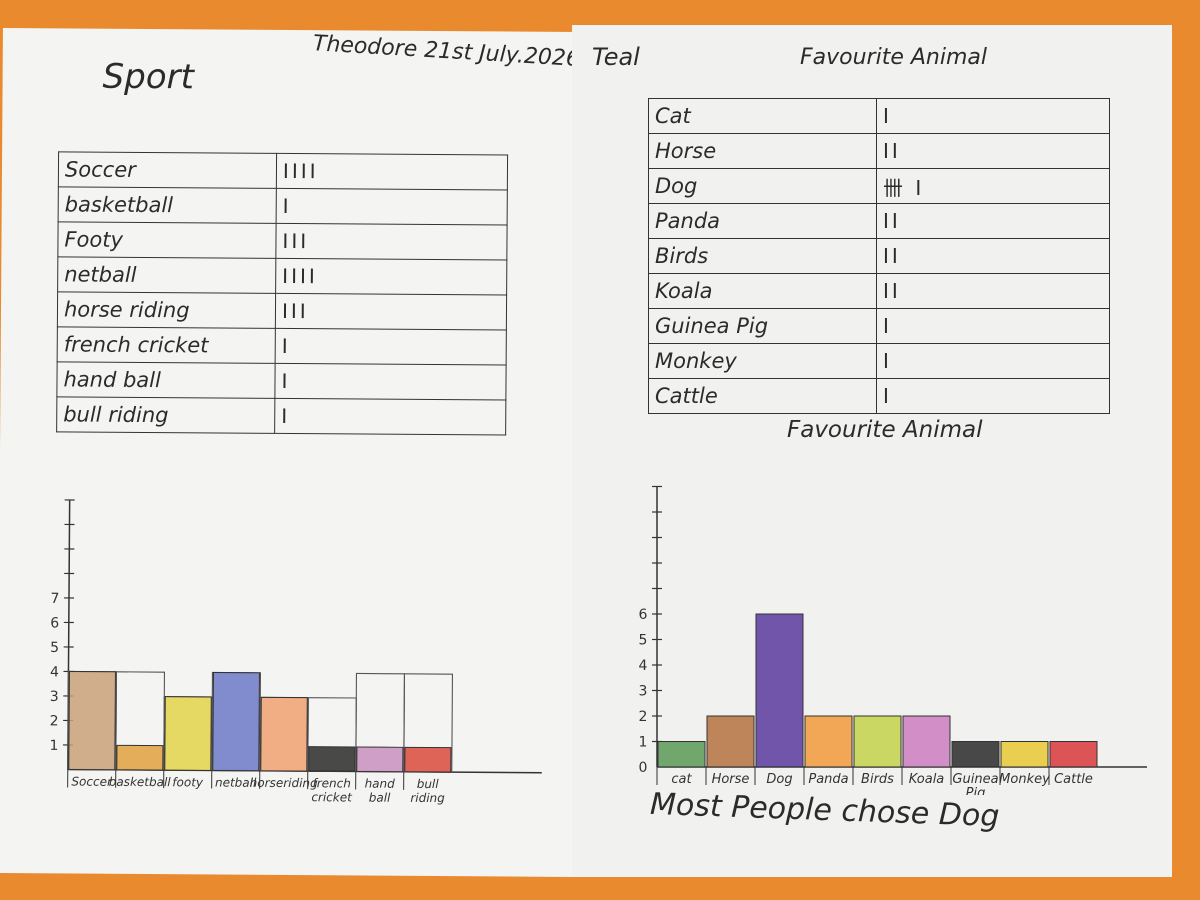 This screenshot has width=1200, height=900. I want to click on sport-table-row: french cricket I, so click(282, 346).